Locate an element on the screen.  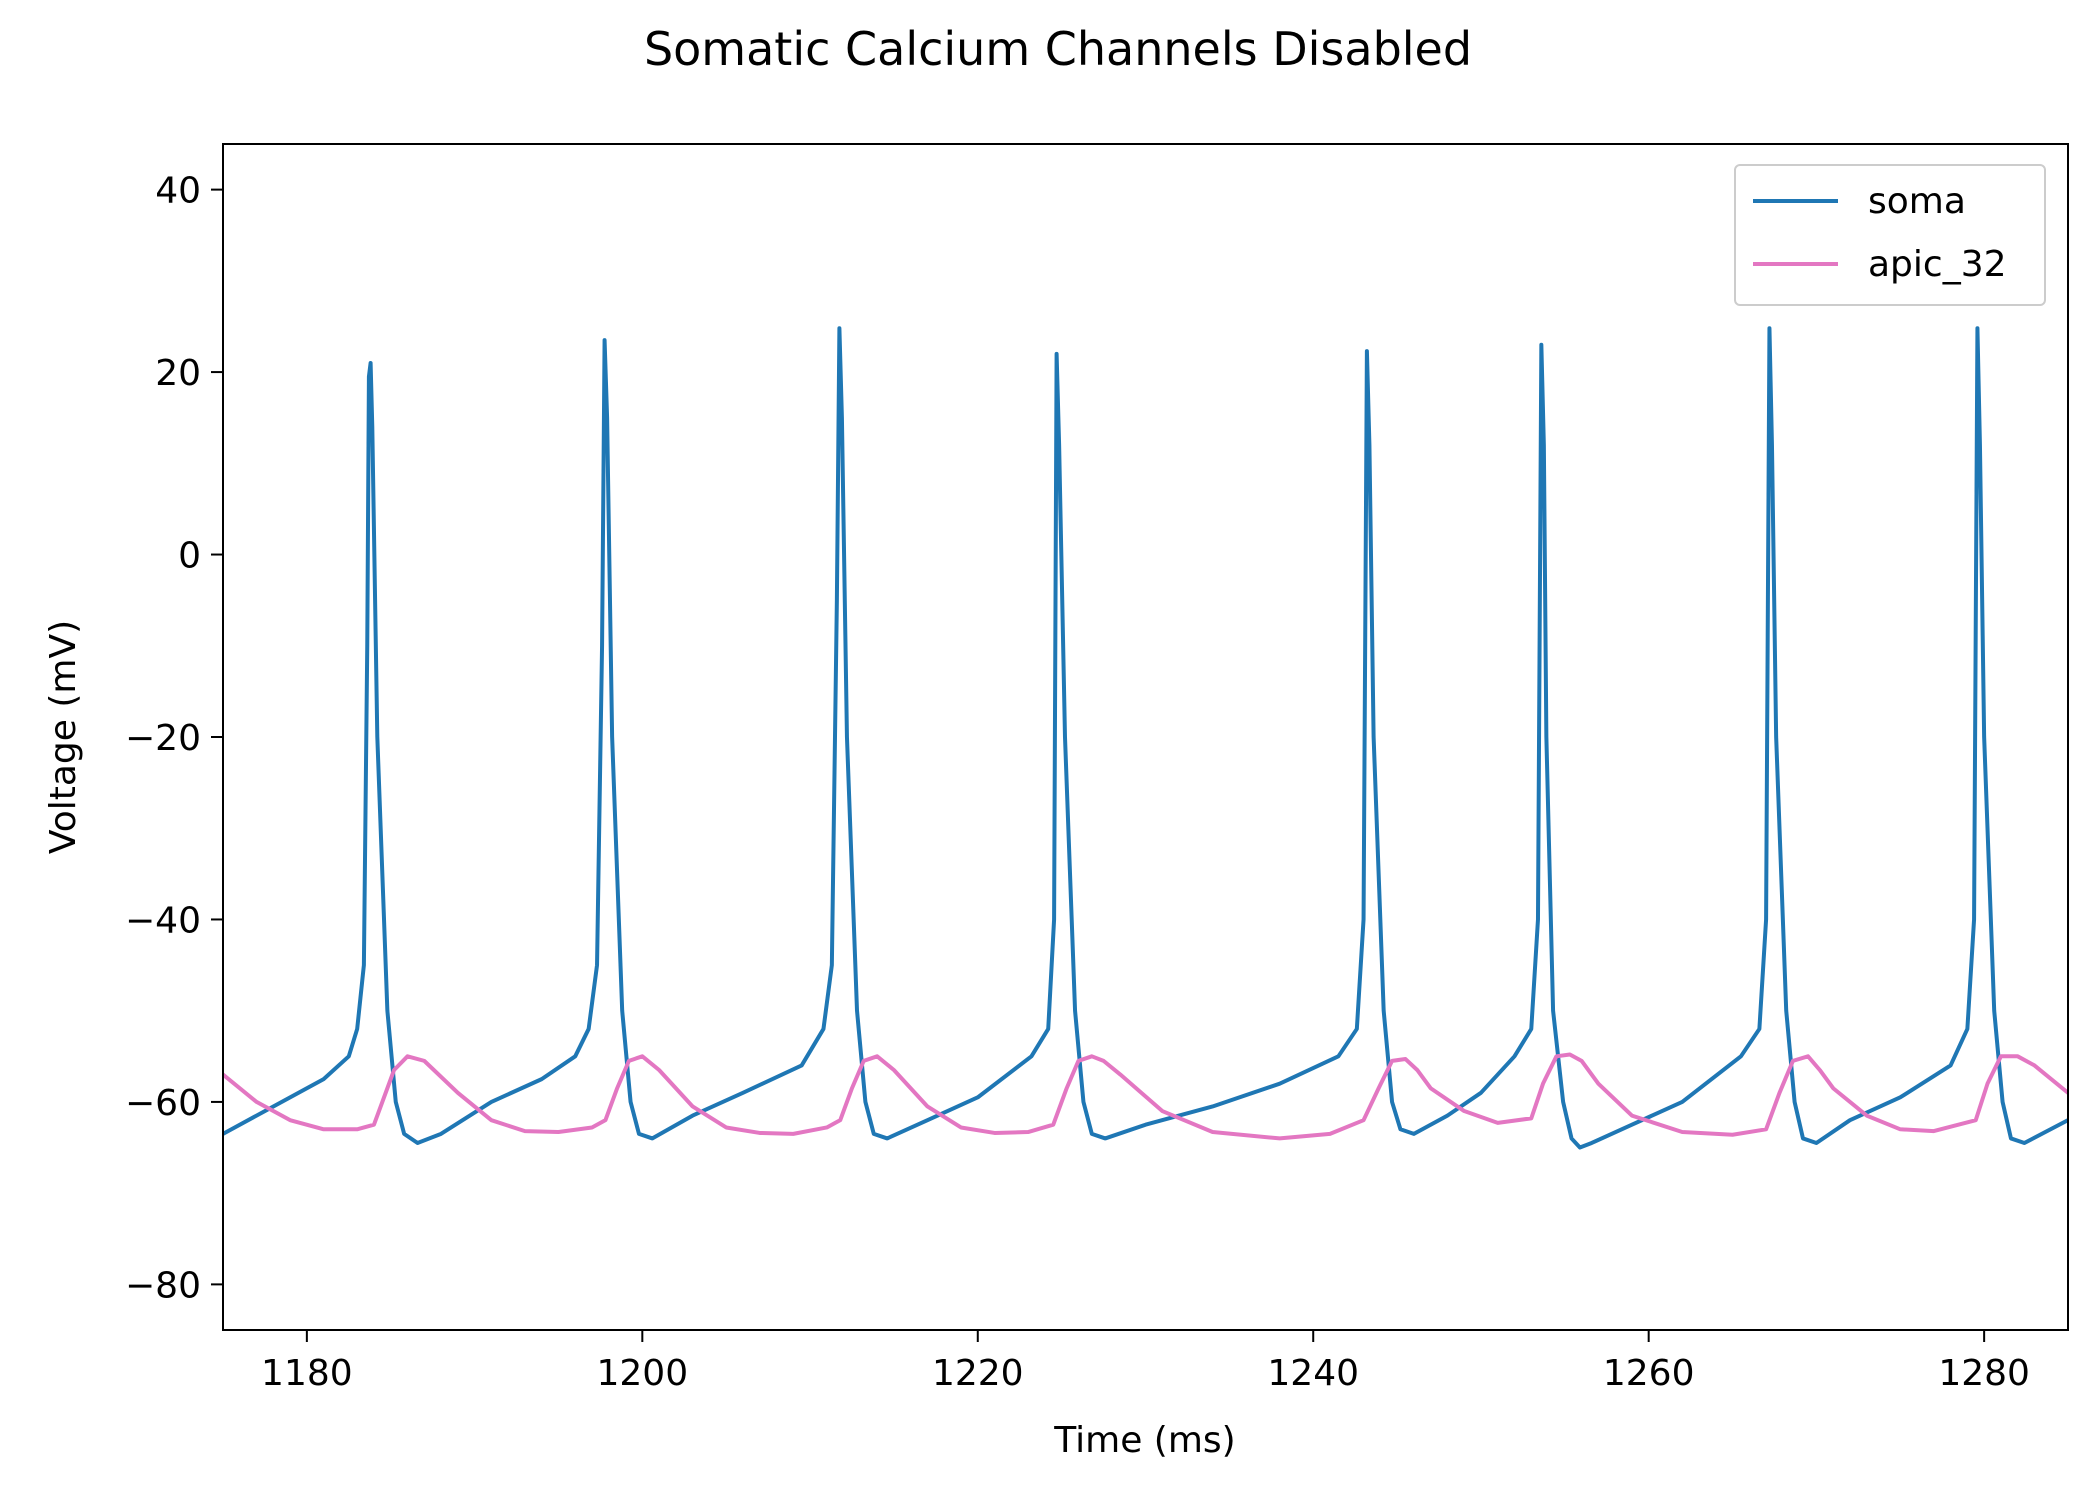
y-tick-label: 20 is located at coordinates (178, 373).